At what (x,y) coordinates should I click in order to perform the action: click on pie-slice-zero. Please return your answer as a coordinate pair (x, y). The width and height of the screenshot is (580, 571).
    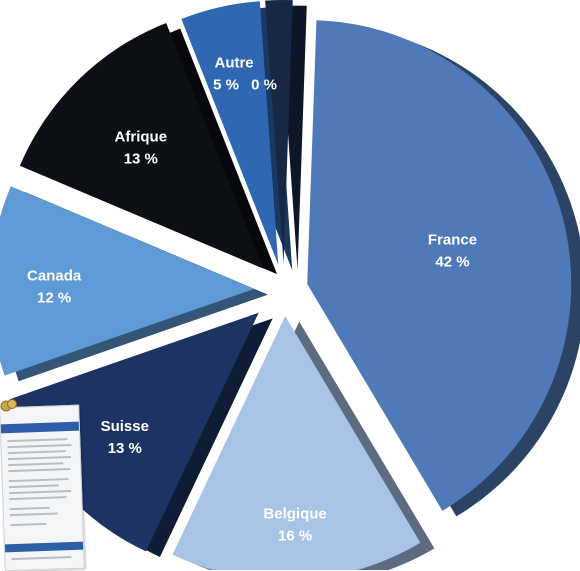
    Looking at the image, I should click on (279, 132).